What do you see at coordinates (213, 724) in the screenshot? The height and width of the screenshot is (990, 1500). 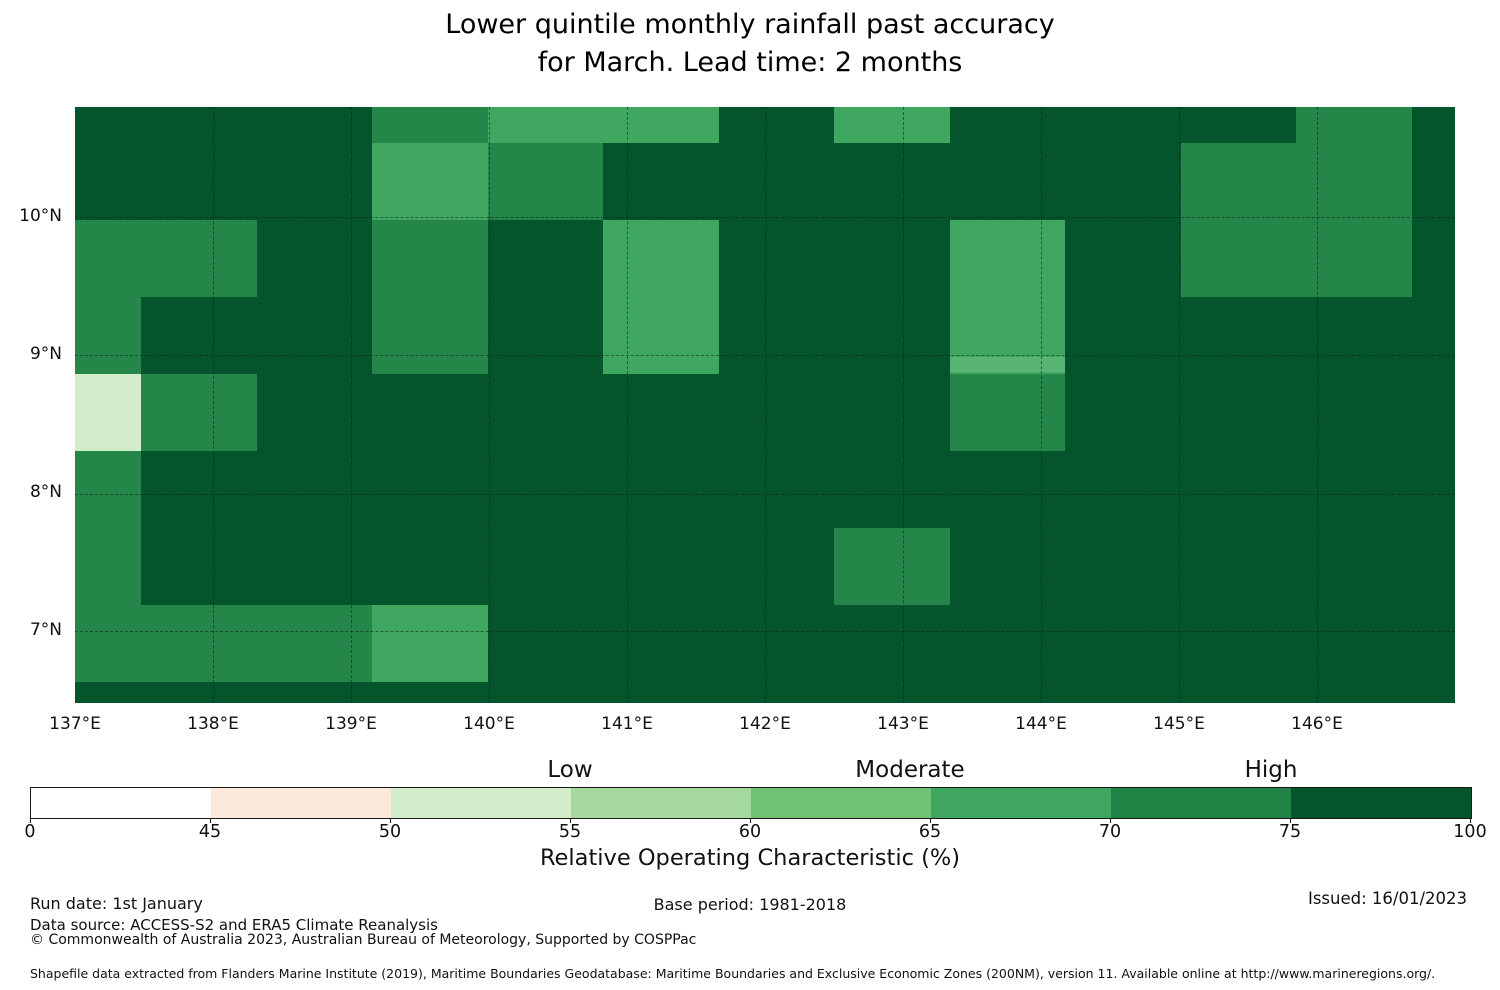 I see `x-tick-label: 138°E` at bounding box center [213, 724].